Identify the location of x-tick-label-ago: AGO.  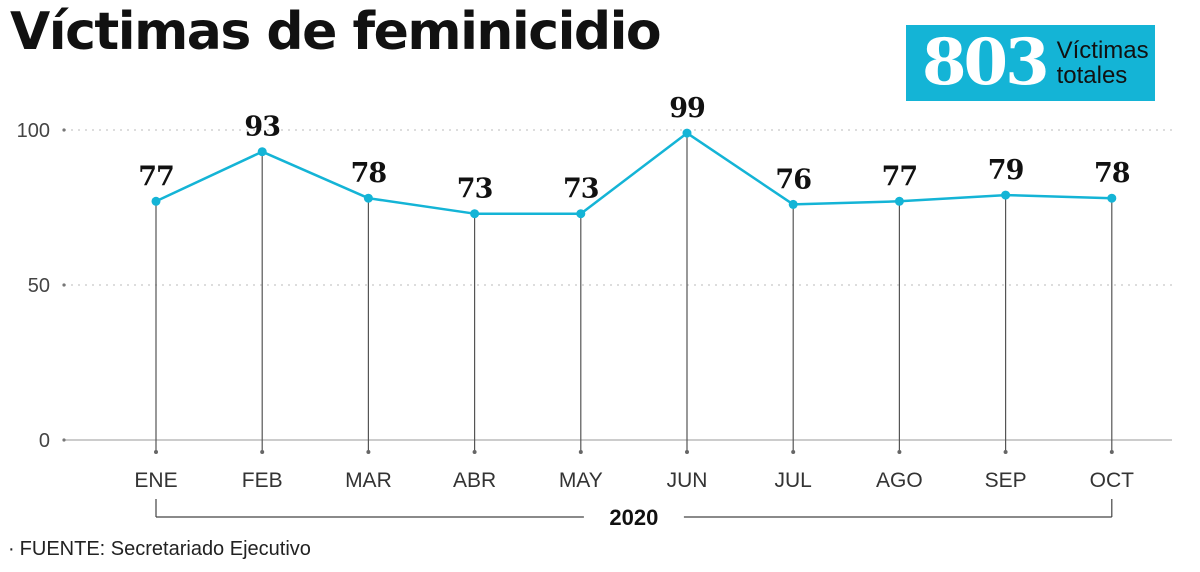
(899, 480).